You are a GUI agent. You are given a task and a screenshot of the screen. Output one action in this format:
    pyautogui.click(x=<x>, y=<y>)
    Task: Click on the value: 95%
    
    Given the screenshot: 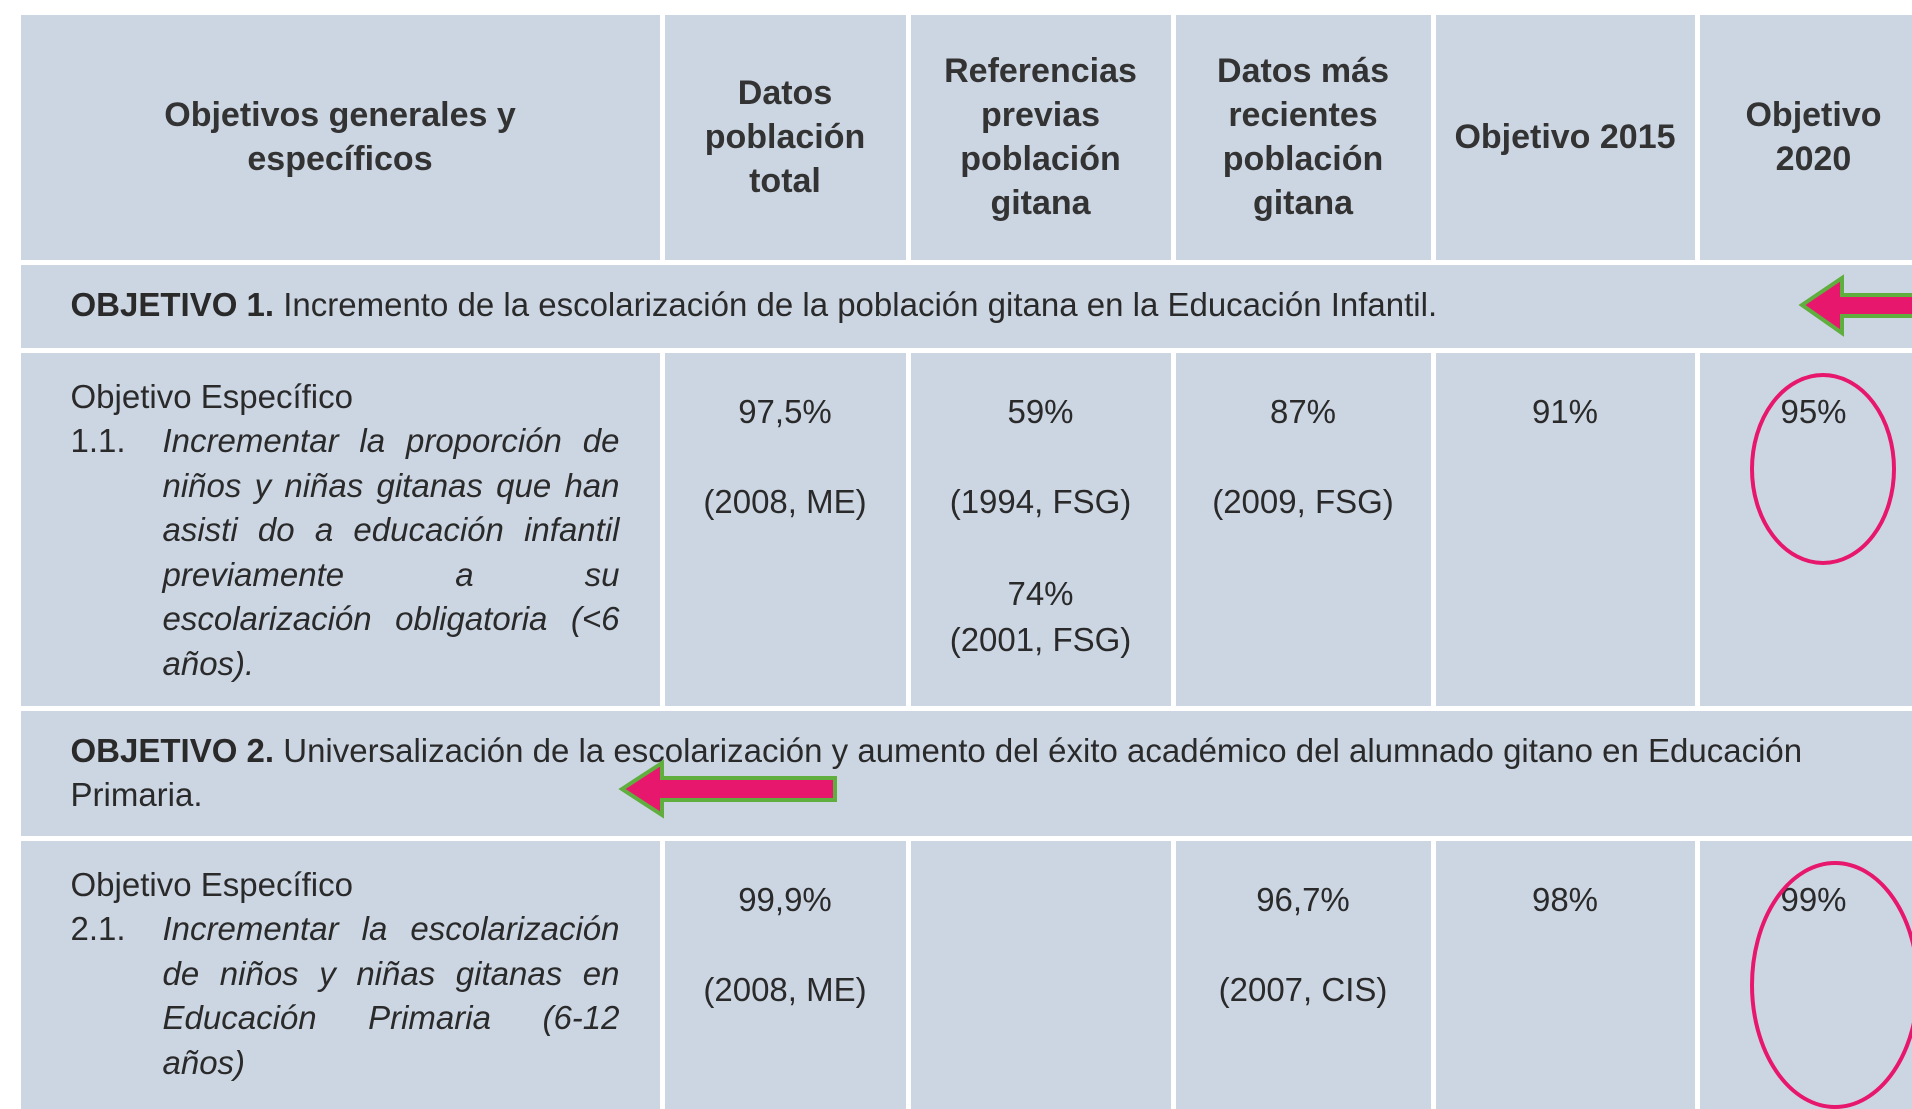 What is the action you would take?
    pyautogui.click(x=1813, y=411)
    